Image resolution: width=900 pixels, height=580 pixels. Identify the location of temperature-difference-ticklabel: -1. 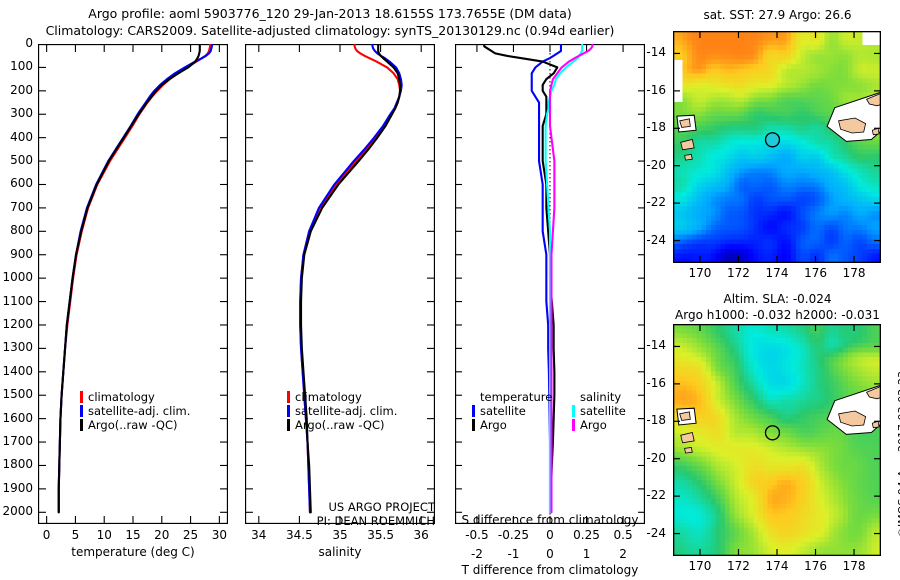
(513, 554).